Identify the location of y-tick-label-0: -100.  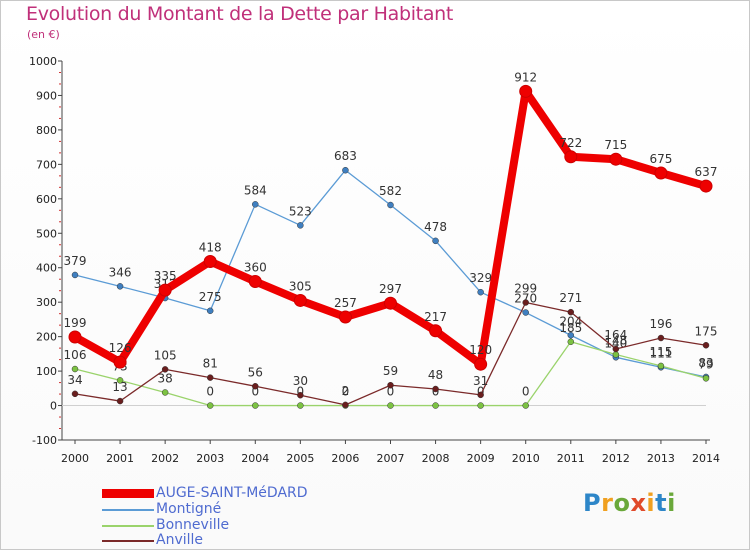
(44, 440).